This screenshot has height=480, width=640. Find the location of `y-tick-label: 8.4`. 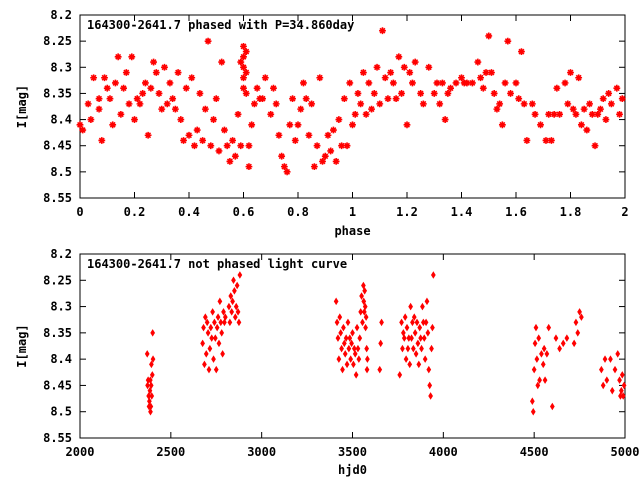

y-tick-label: 8.4 is located at coordinates (61, 359).